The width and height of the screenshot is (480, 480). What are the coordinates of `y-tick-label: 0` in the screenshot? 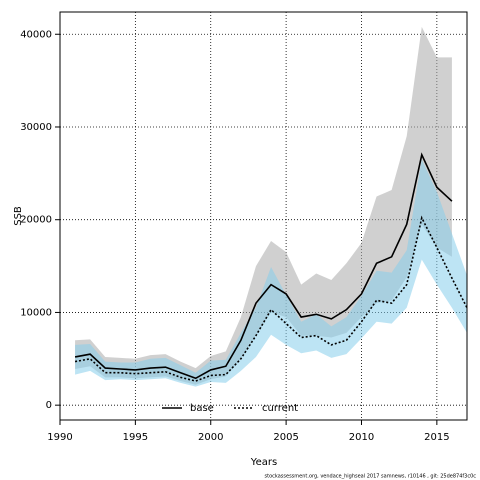 It's located at (49, 405).